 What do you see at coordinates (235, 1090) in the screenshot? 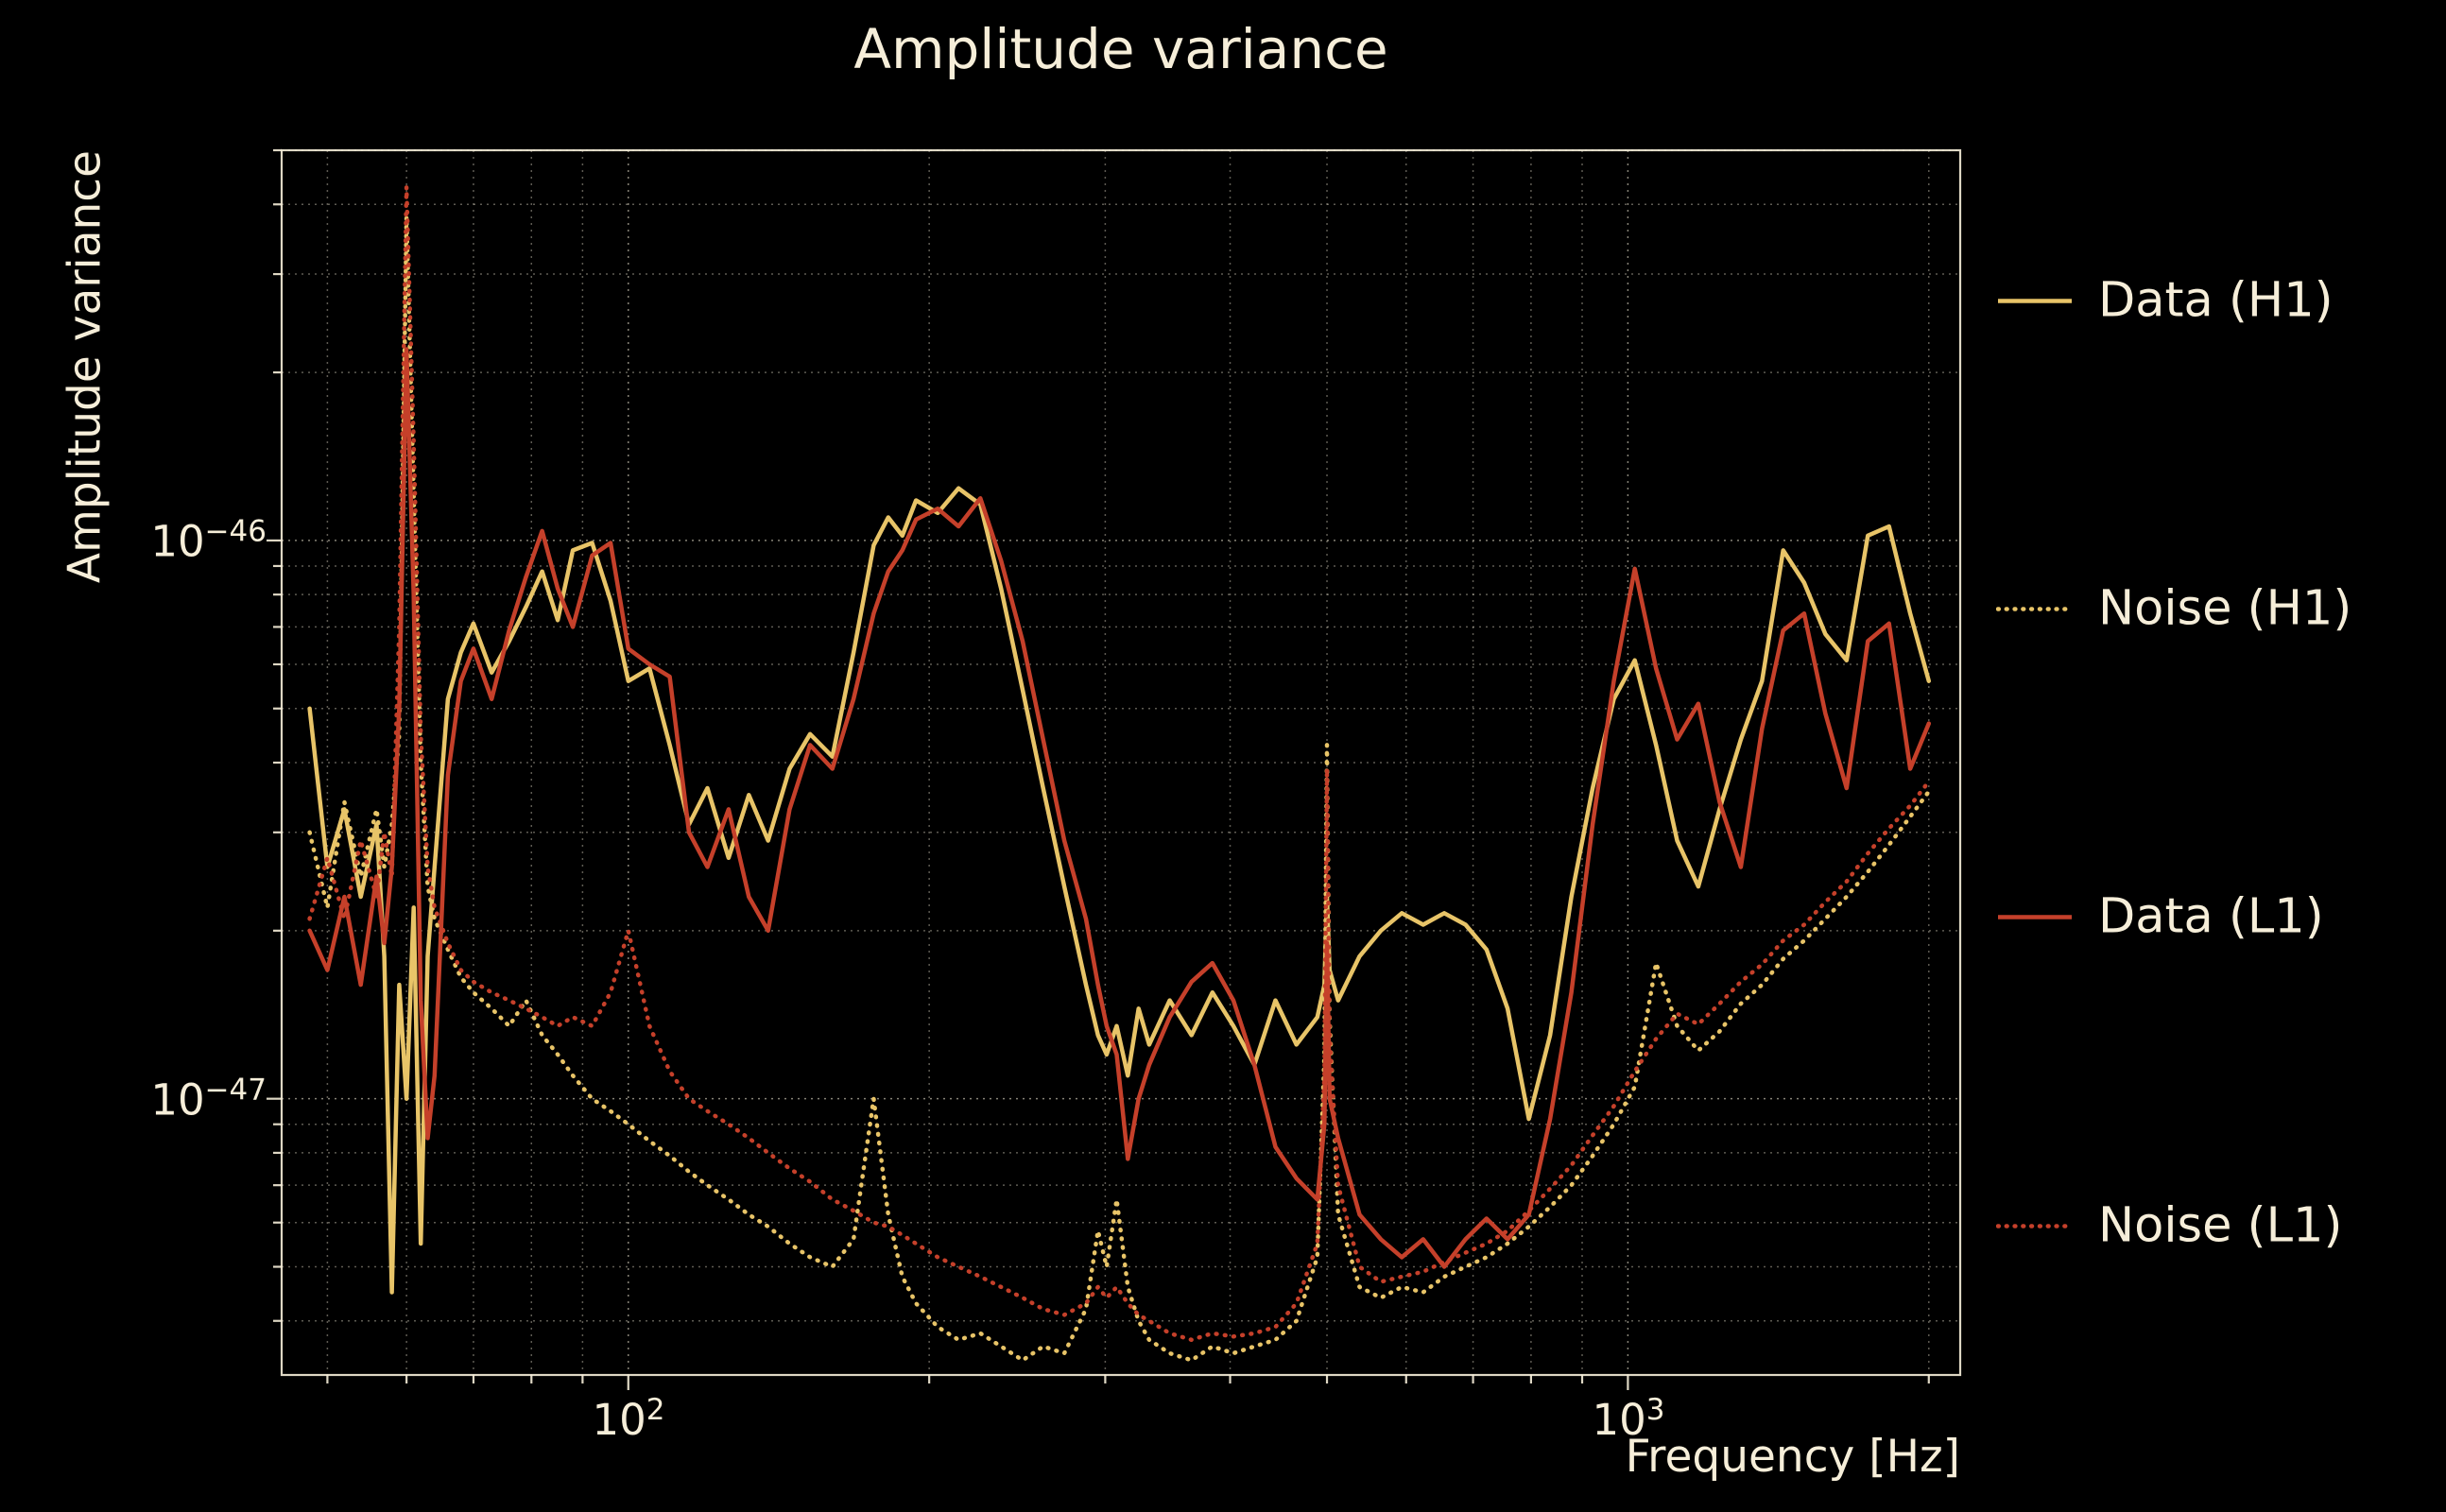
I see `tick-exponent: −47` at bounding box center [235, 1090].